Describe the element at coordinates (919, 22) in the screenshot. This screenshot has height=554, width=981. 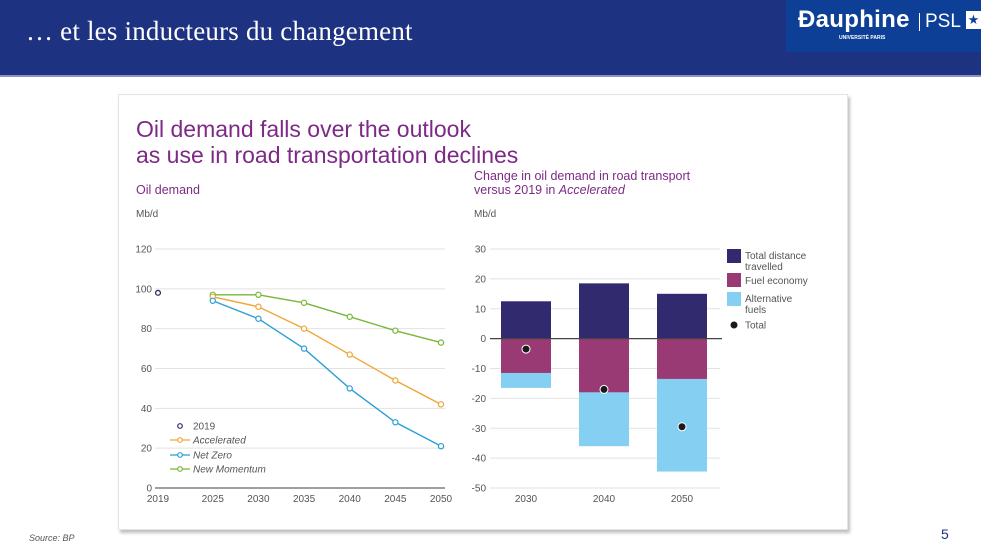
I see `logo-separator` at that location.